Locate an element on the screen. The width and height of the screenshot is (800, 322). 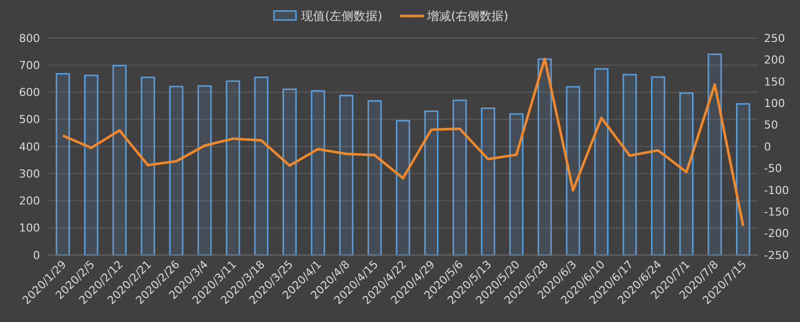
y-tick-label: 400 is located at coordinates (29, 147).